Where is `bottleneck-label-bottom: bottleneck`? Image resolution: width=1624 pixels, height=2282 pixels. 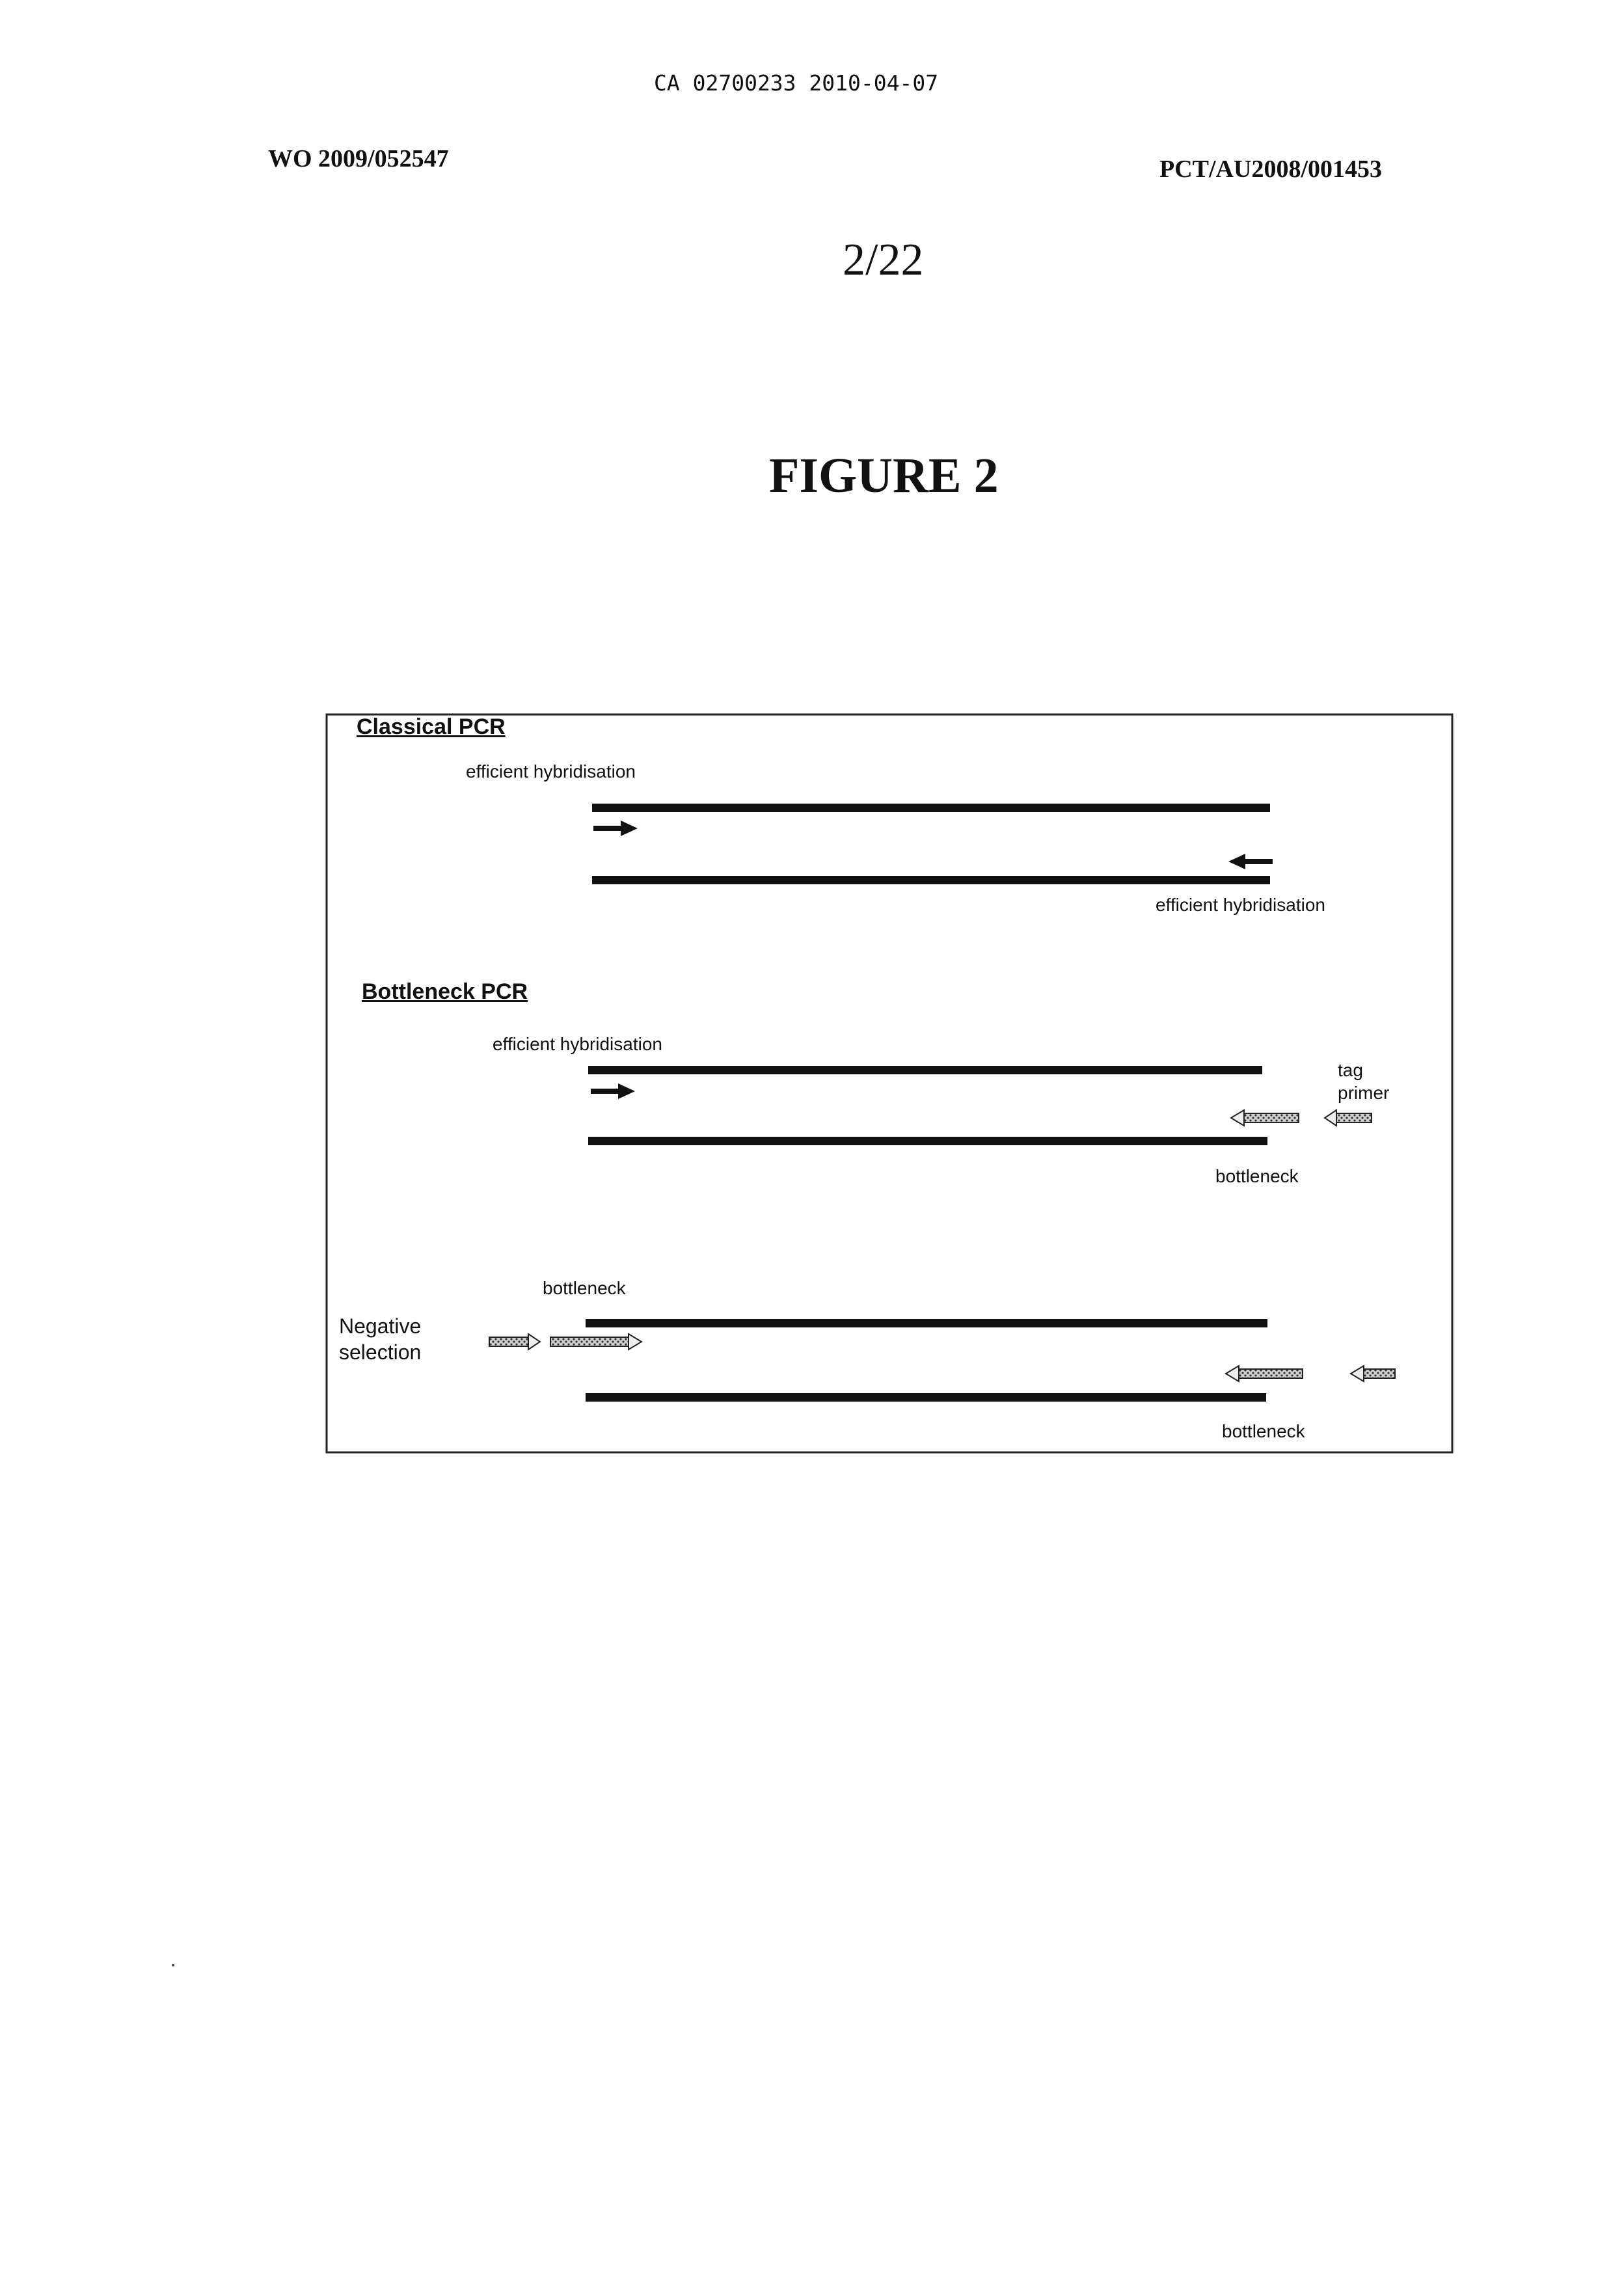 bottleneck-label-bottom: bottleneck is located at coordinates (1257, 1176).